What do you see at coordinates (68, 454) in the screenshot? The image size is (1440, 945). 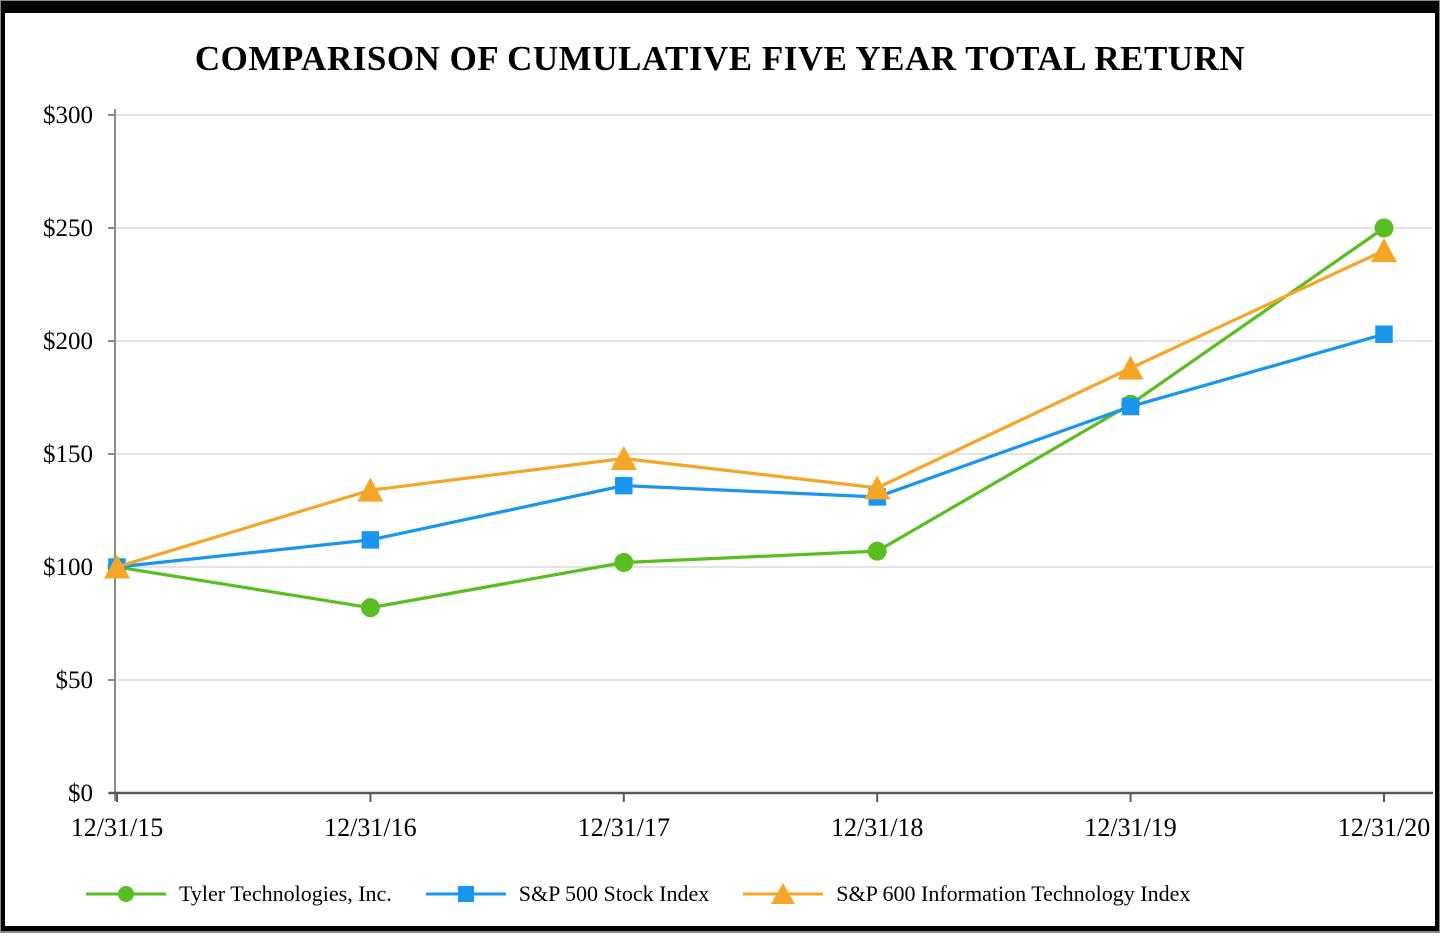 I see `y-axis-label-150: $150` at bounding box center [68, 454].